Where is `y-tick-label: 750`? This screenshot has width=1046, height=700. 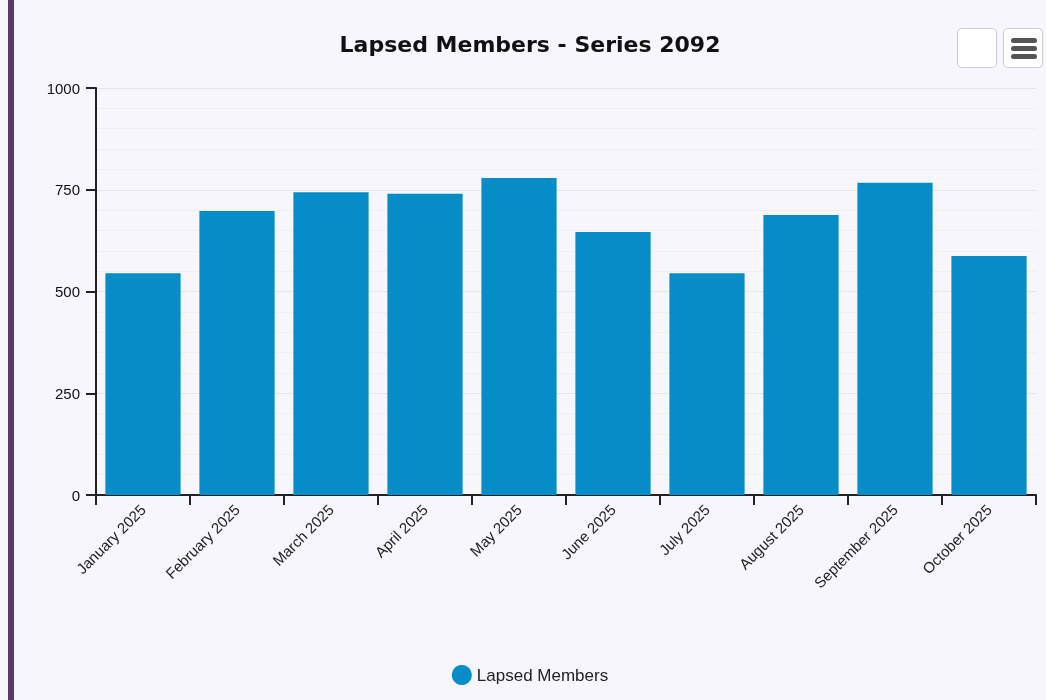 y-tick-label: 750 is located at coordinates (67, 190).